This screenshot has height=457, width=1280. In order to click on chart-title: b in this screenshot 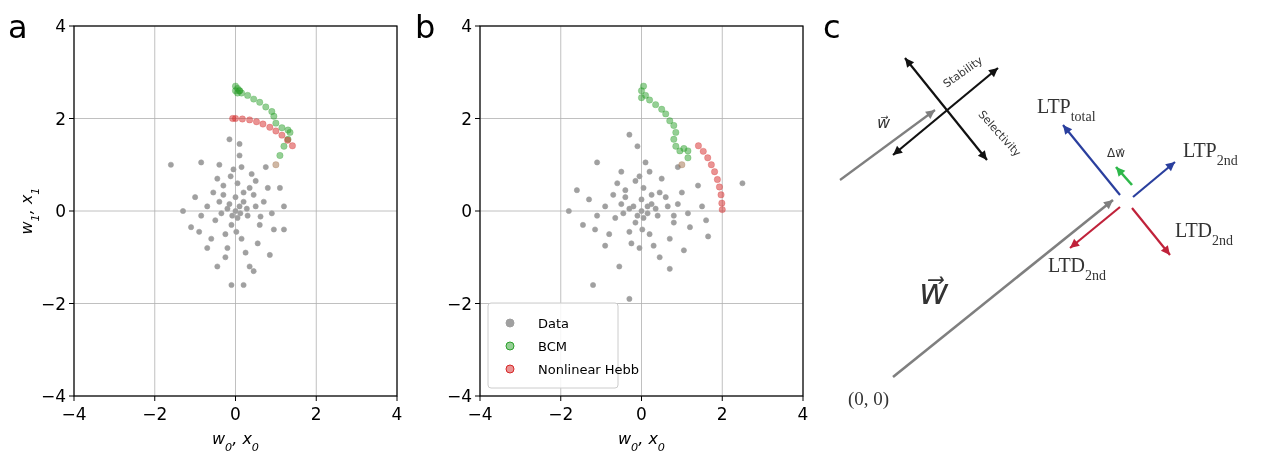, I will do `click(425, 27)`.